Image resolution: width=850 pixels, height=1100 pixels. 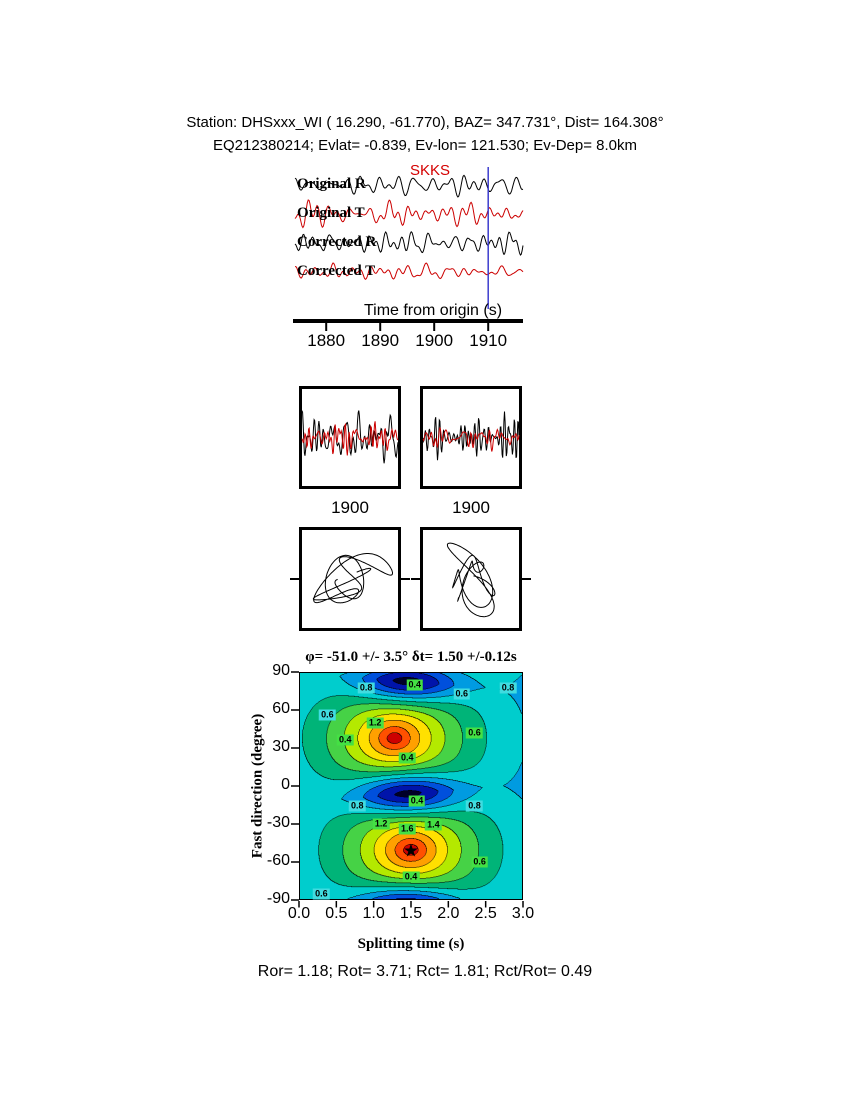 What do you see at coordinates (434, 340) in the screenshot?
I see `time-tick-1900: 1900` at bounding box center [434, 340].